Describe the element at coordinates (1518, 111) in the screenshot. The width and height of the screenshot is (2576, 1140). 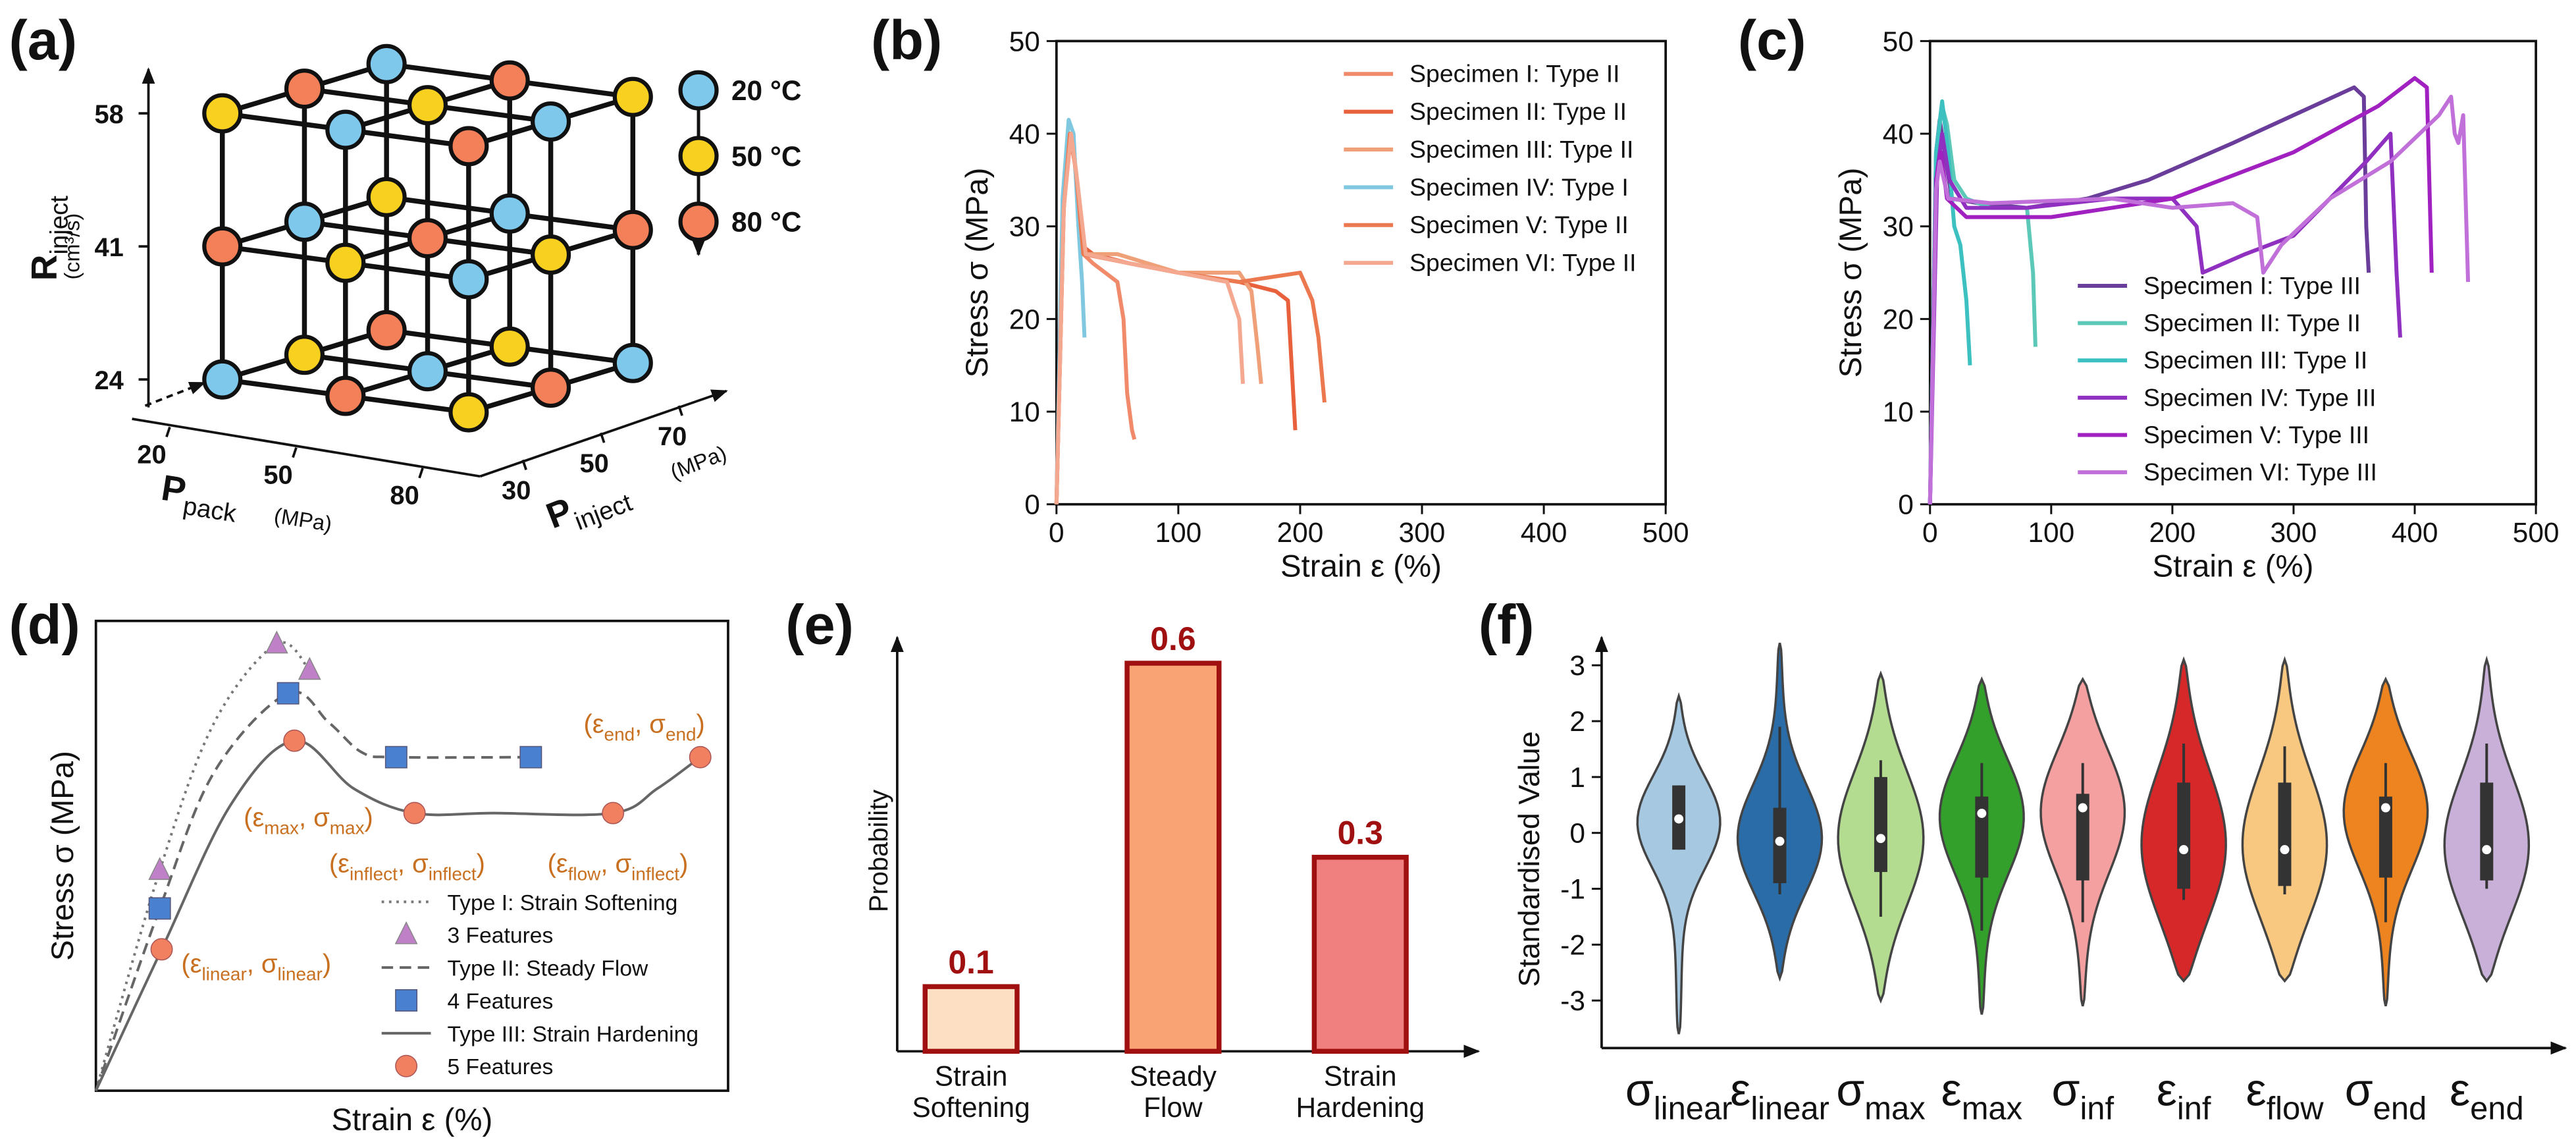
I see `legend-label: Specimen II: Type II` at that location.